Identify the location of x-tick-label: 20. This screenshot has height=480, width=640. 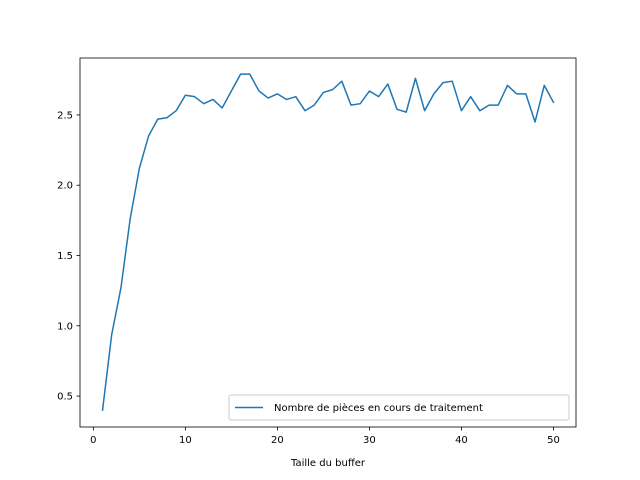
(277, 440).